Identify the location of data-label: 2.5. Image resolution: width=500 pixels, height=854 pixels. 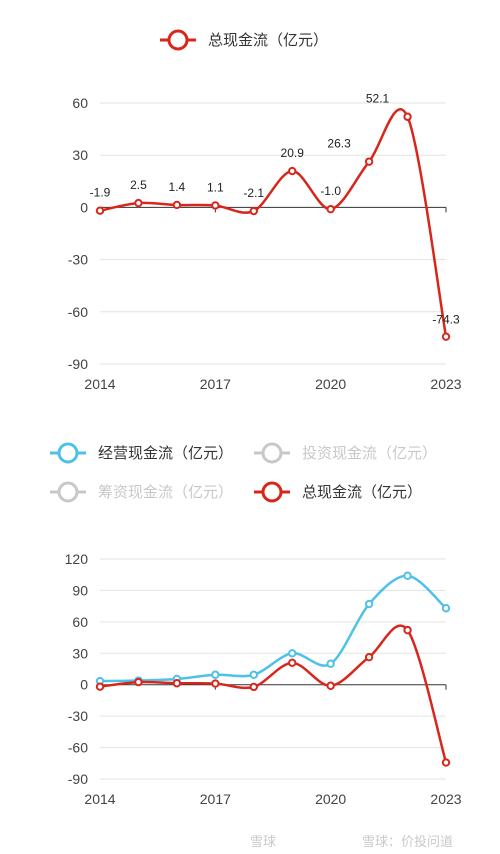
(138, 185).